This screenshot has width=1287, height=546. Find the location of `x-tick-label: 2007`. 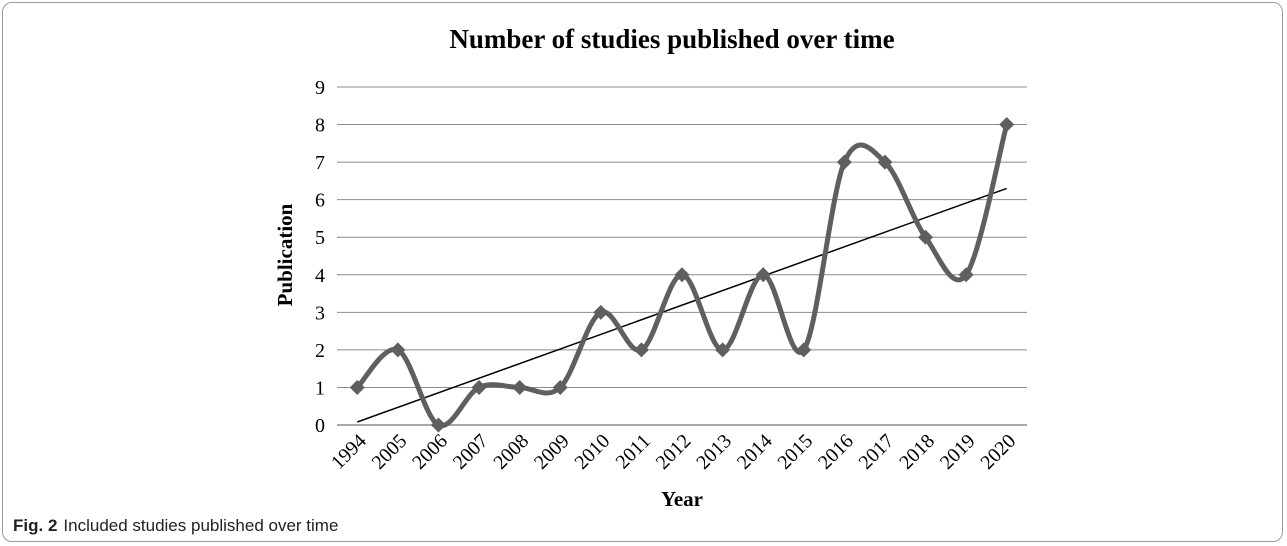

x-tick-label: 2007 is located at coordinates (471, 452).